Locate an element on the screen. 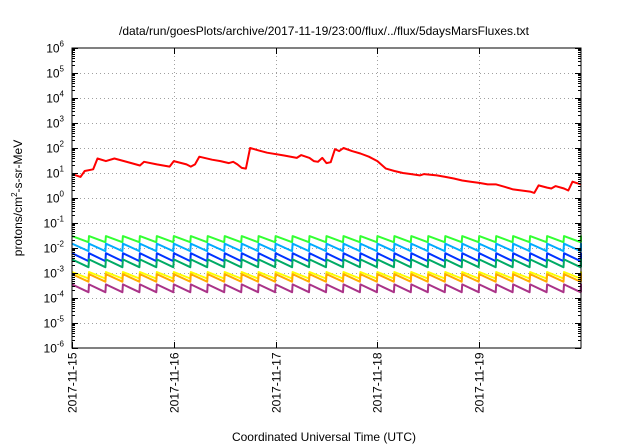 The width and height of the screenshot is (640, 448). y-tick-label: 10¹ is located at coordinates (55, 173).